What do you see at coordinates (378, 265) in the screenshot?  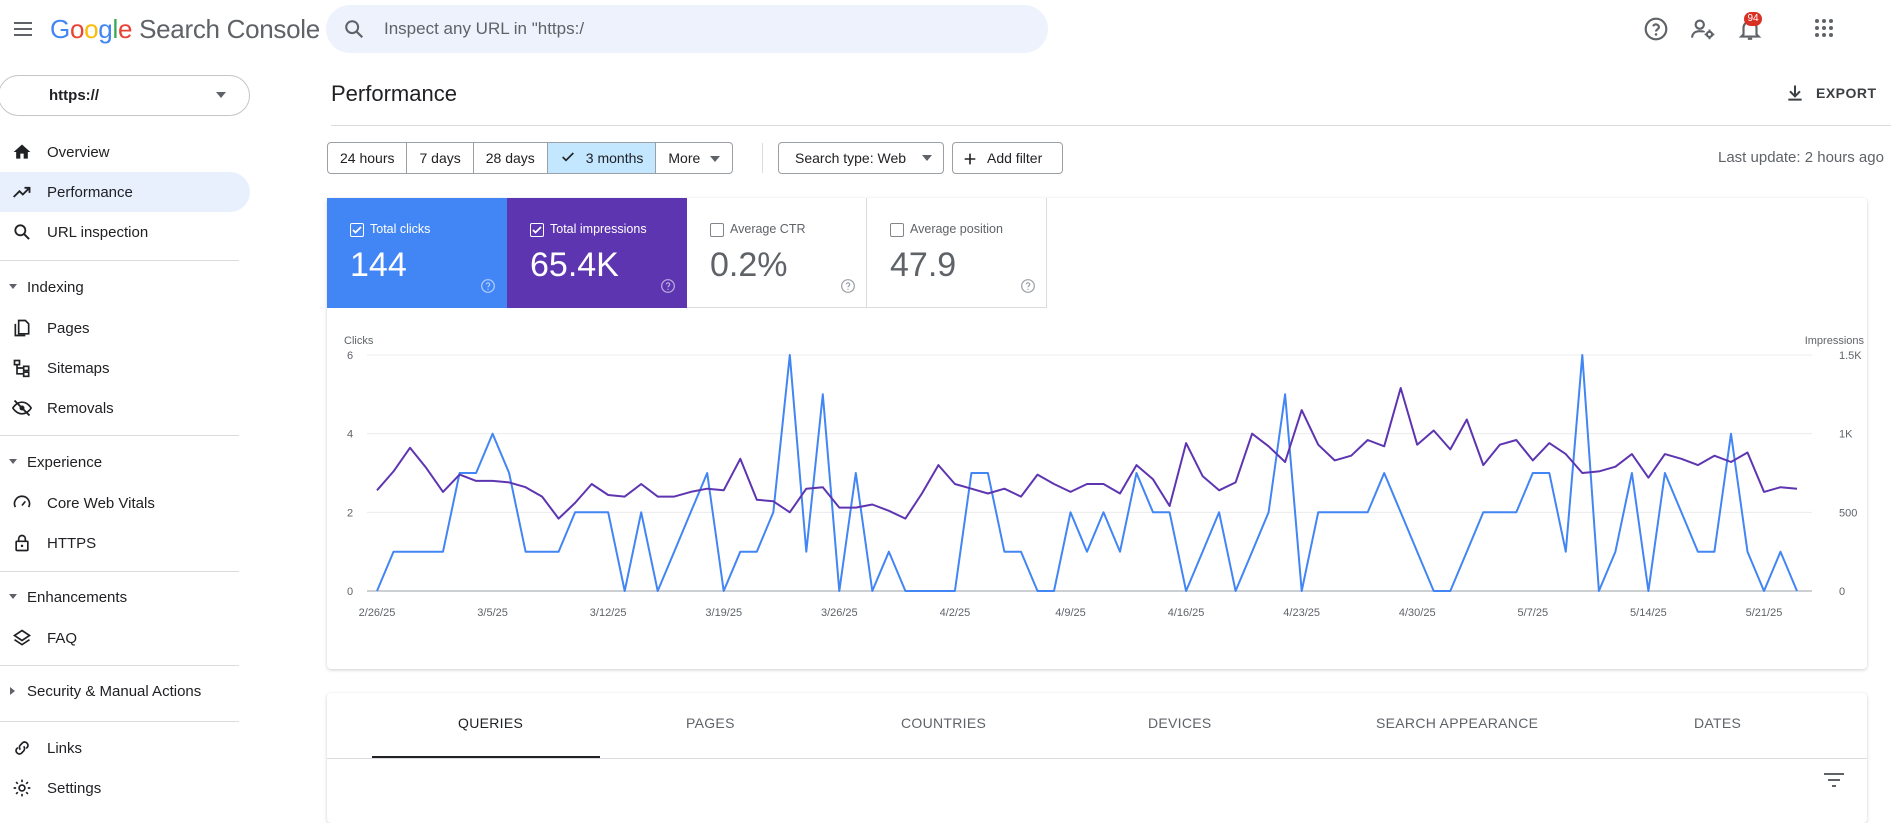 I see `metric-value: 144` at bounding box center [378, 265].